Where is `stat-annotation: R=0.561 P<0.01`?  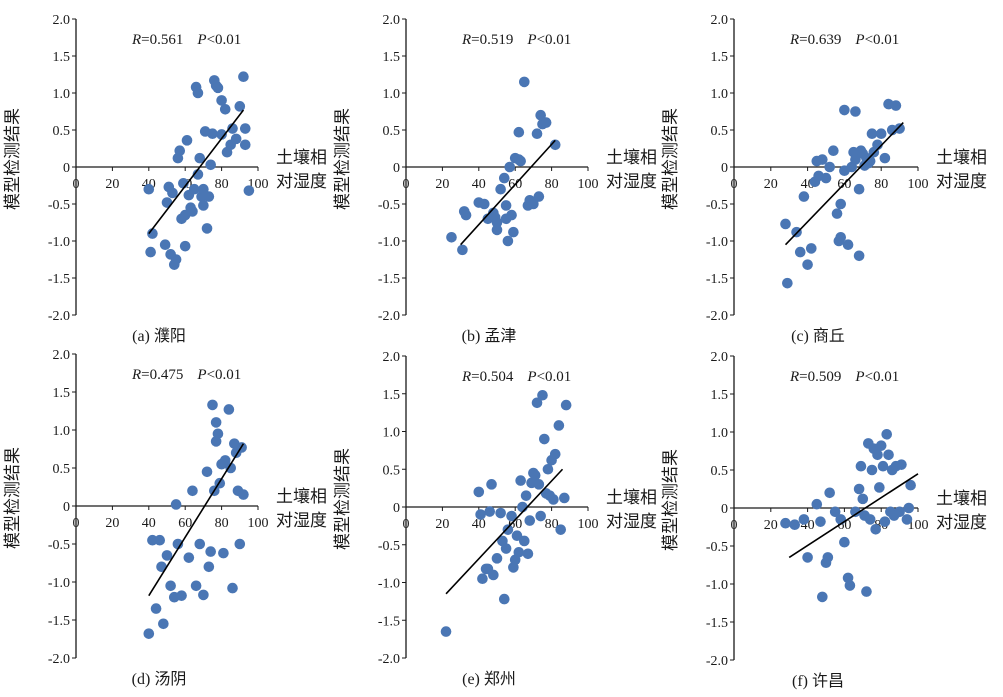 stat-annotation: R=0.561 P<0.01 is located at coordinates (186, 40).